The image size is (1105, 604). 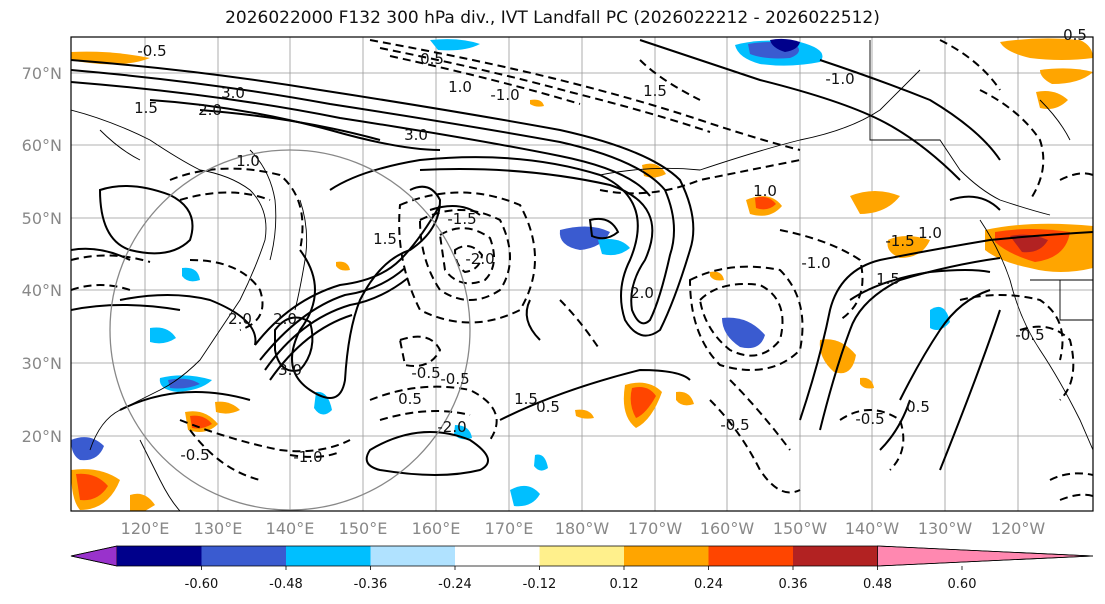 I want to click on lon-label: 130°E, so click(x=218, y=528).